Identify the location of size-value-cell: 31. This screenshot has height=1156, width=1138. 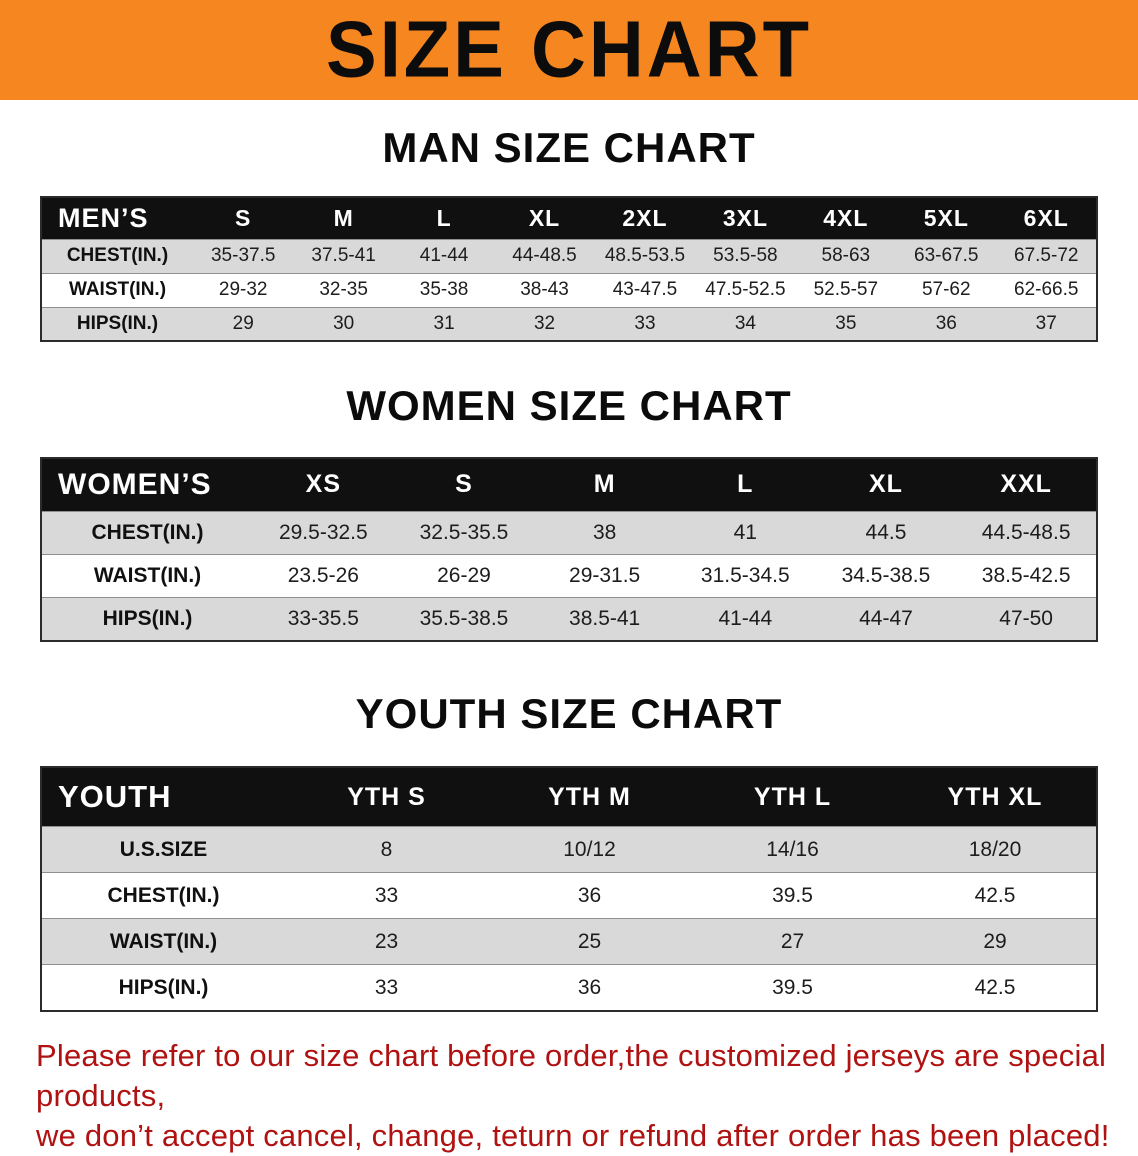
(444, 324).